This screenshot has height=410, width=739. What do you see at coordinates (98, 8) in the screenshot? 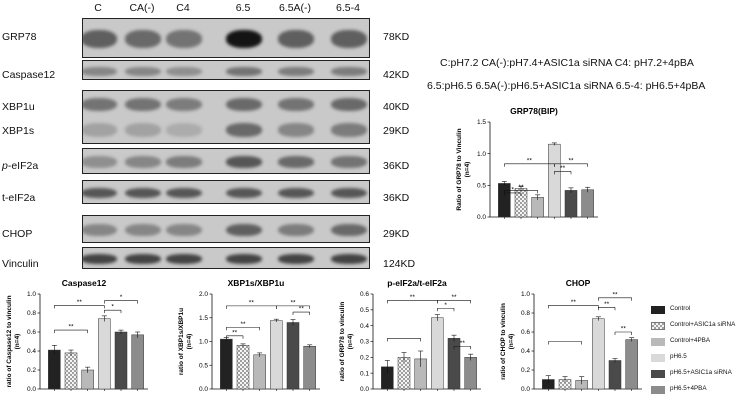
I see `lane-header: C` at bounding box center [98, 8].